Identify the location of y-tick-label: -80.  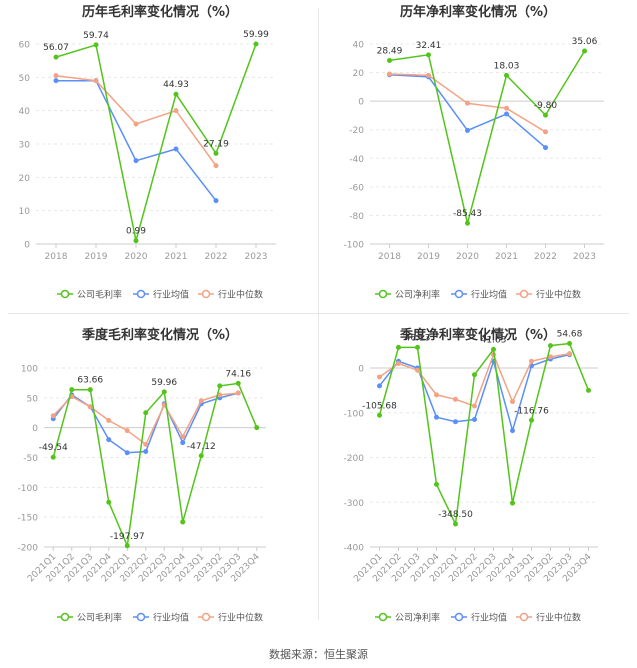
(356, 217).